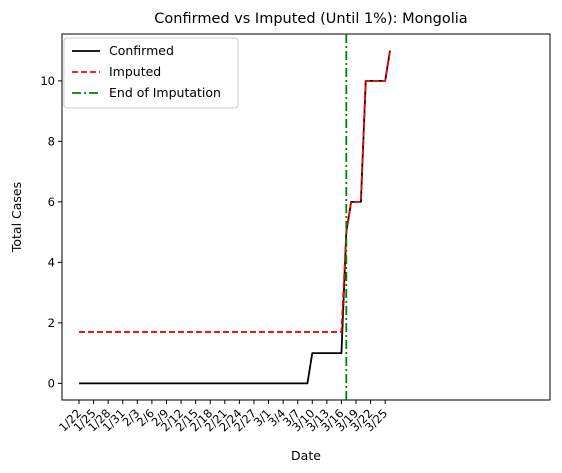 The image size is (562, 473). Describe the element at coordinates (51, 141) in the screenshot. I see `y-tick-label: 8` at that location.